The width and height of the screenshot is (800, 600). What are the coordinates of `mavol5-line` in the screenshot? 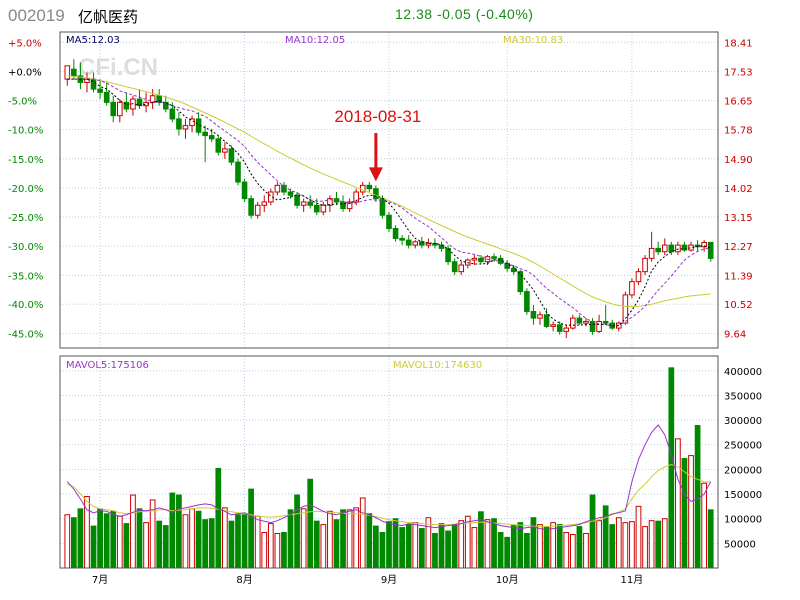 It's located at (389, 477).